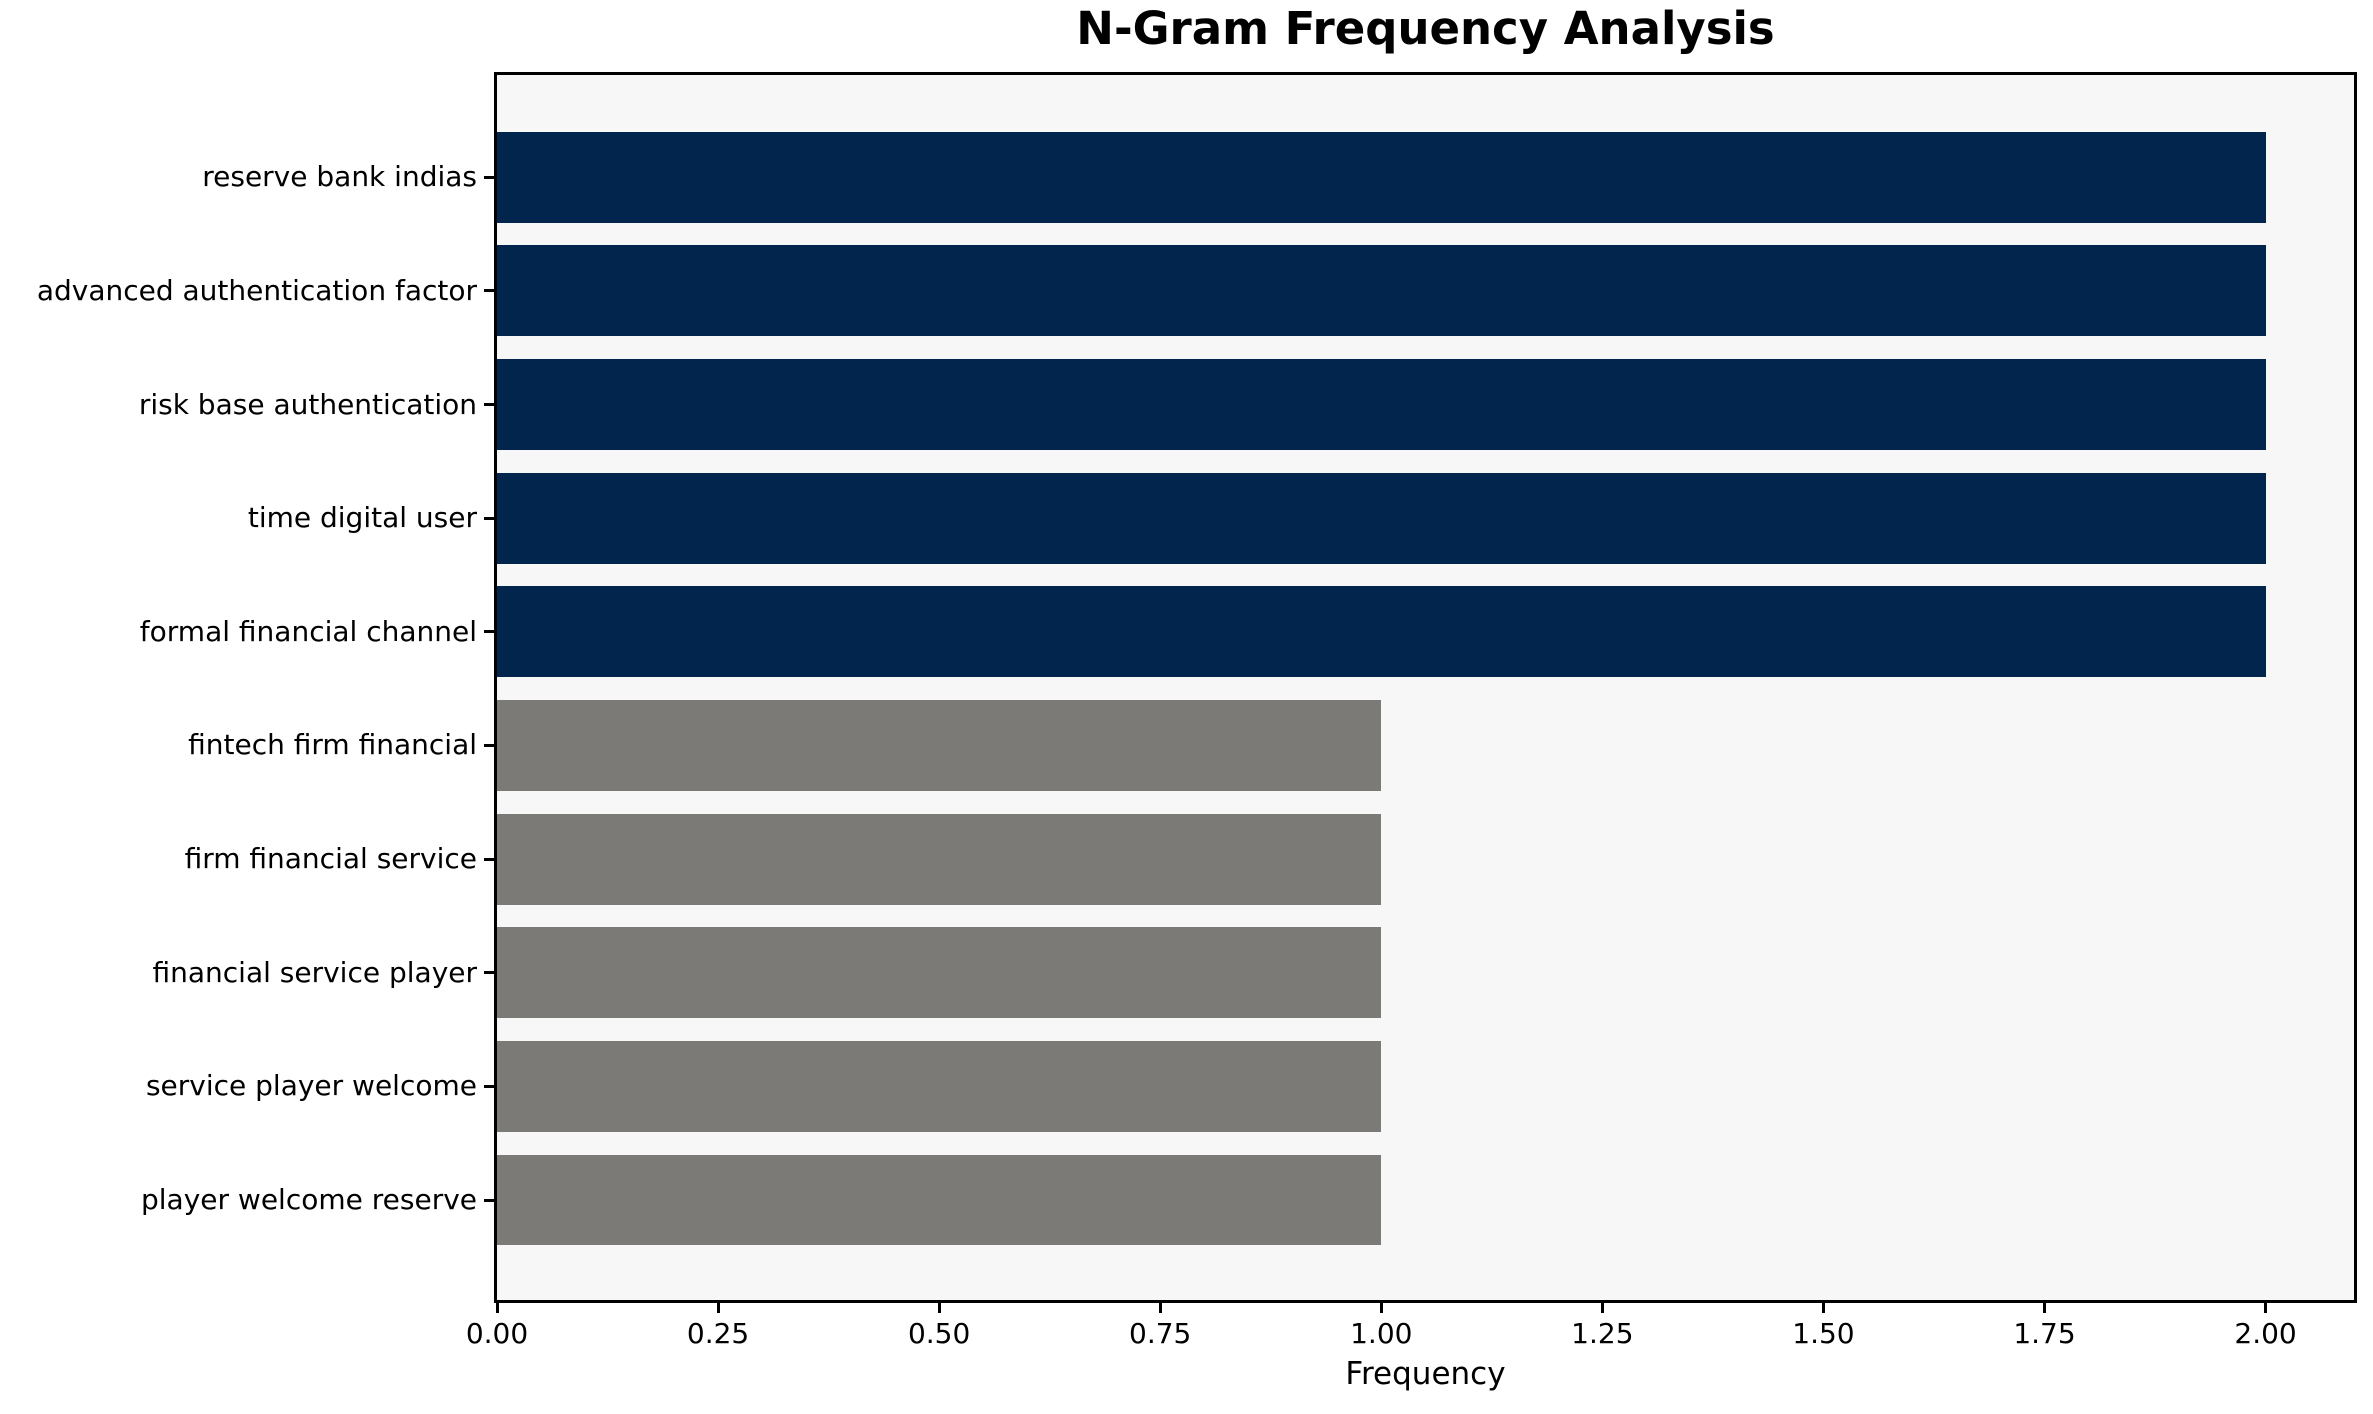 The height and width of the screenshot is (1414, 2373). What do you see at coordinates (309, 1199) in the screenshot?
I see `y-tick-label: player welcome reserve` at bounding box center [309, 1199].